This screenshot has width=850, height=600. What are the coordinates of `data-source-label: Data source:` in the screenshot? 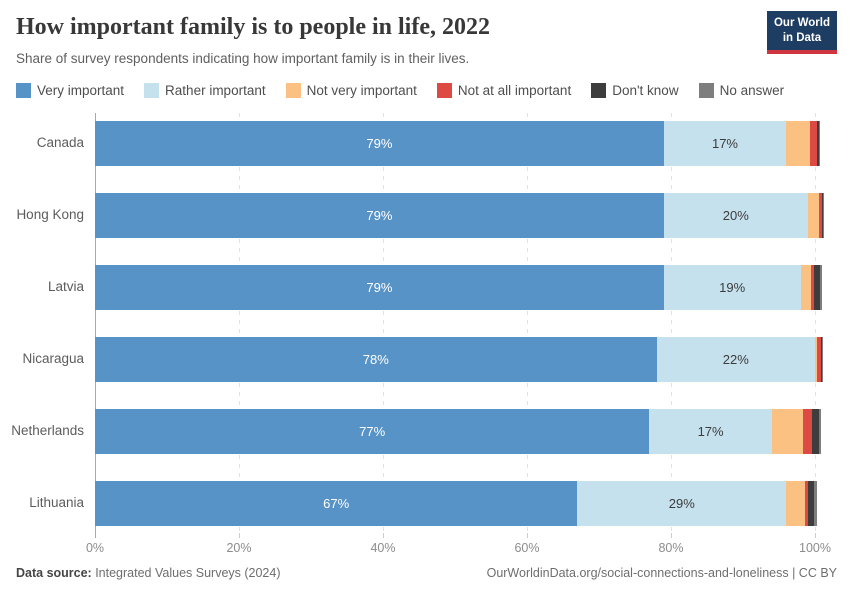 It's located at (54, 573).